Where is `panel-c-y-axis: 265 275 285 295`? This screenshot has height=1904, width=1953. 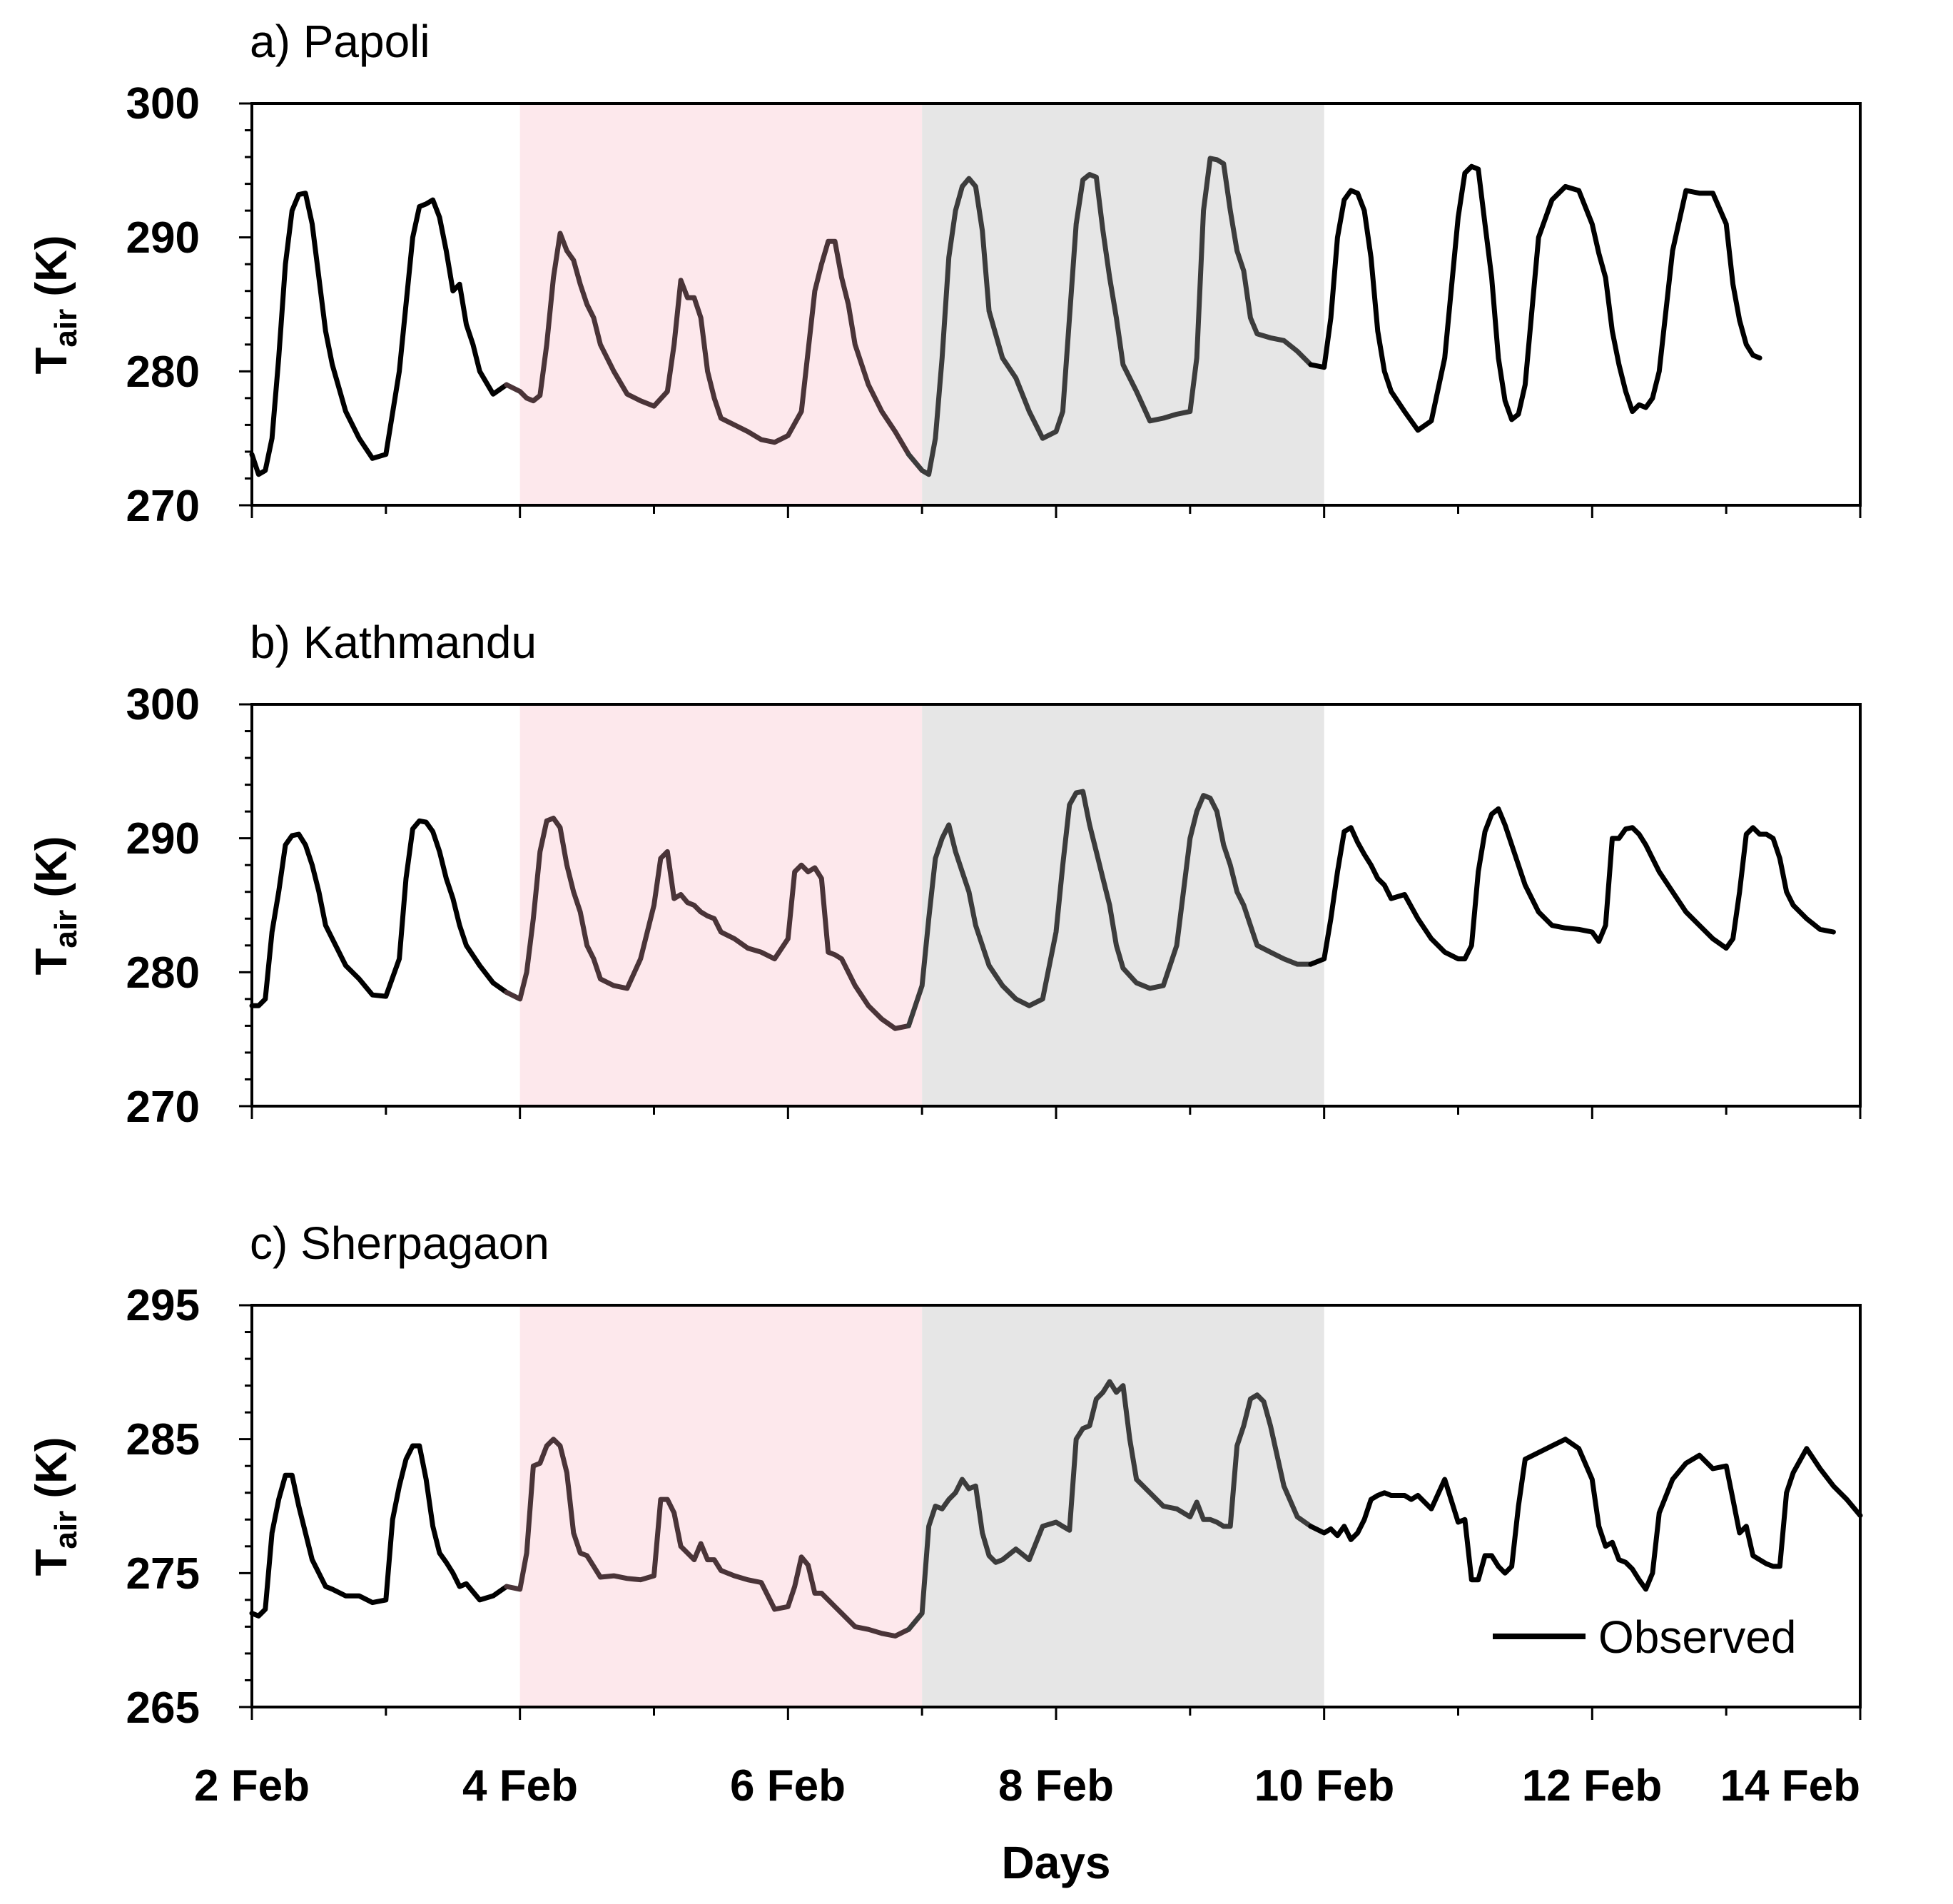 panel-c-y-axis: 265 275 285 295 is located at coordinates (189, 1507).